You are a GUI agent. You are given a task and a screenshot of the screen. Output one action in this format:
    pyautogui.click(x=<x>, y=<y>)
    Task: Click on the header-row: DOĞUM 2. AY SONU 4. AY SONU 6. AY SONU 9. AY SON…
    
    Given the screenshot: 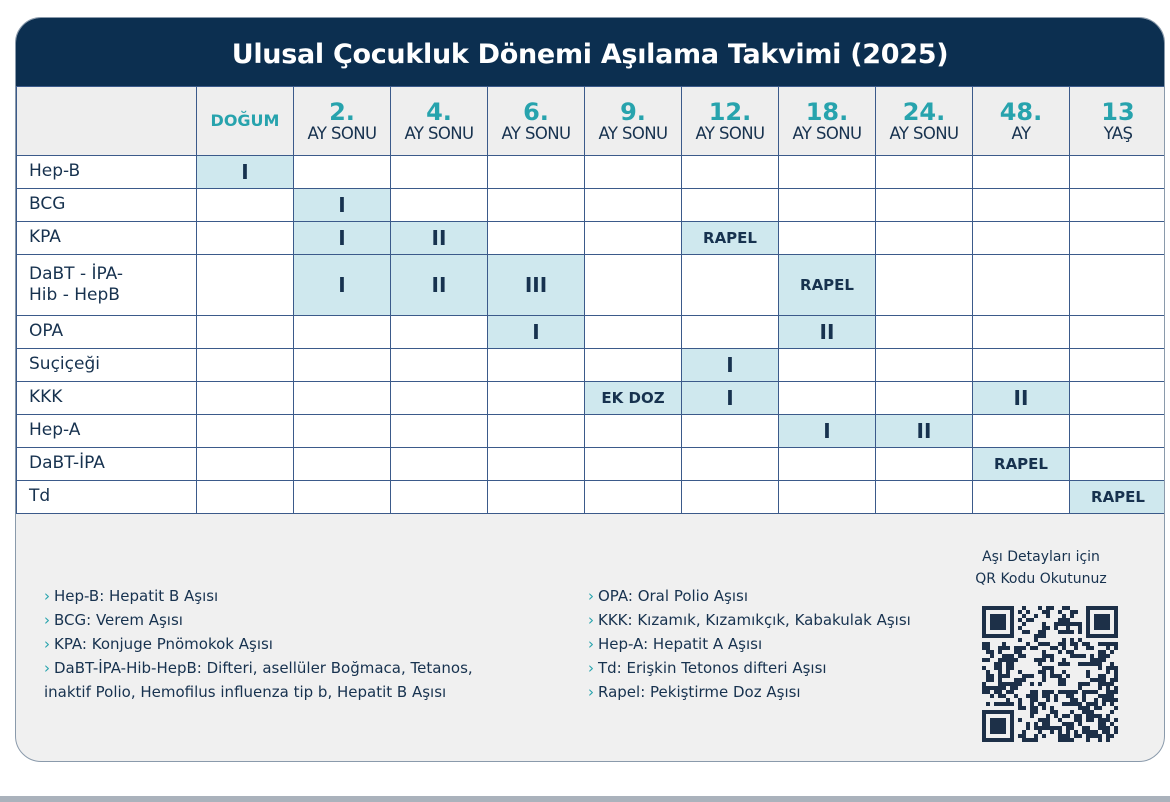 What is the action you would take?
    pyautogui.click(x=590, y=121)
    